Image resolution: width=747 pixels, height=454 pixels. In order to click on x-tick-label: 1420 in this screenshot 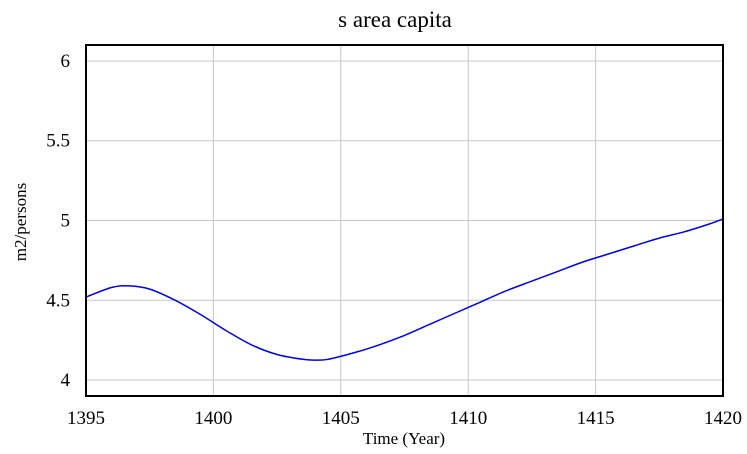, I will do `click(723, 418)`.